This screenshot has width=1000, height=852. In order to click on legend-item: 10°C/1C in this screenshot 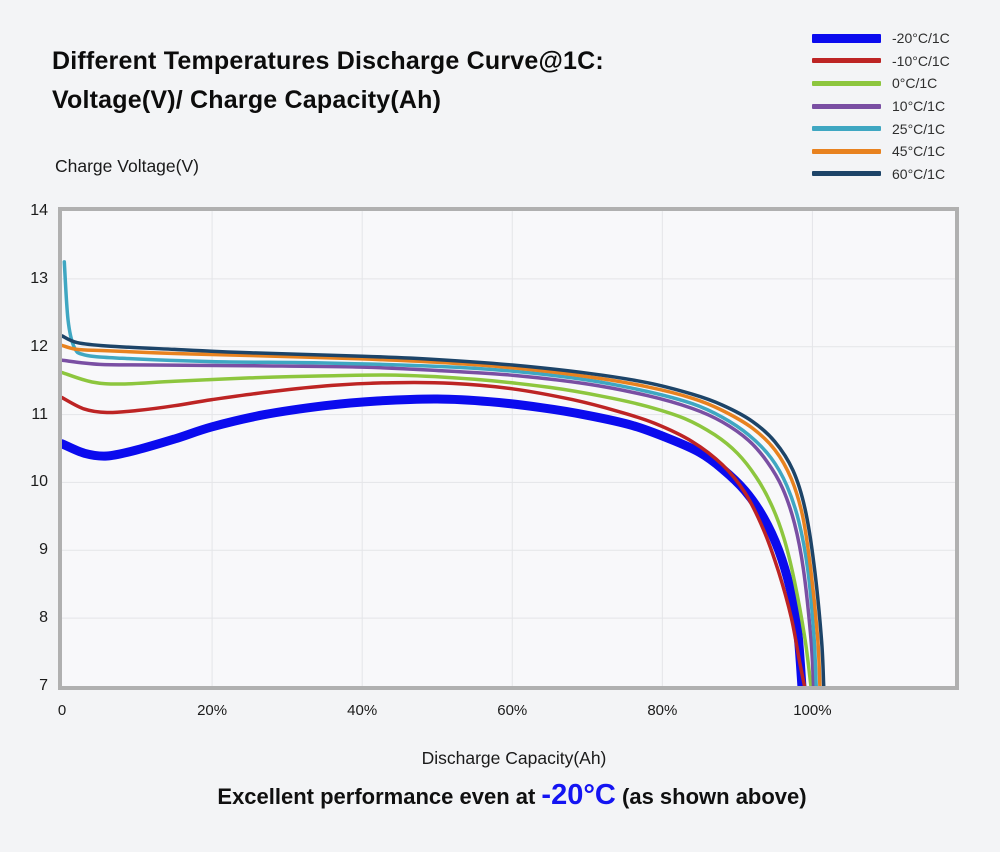, I will do `click(902, 106)`.